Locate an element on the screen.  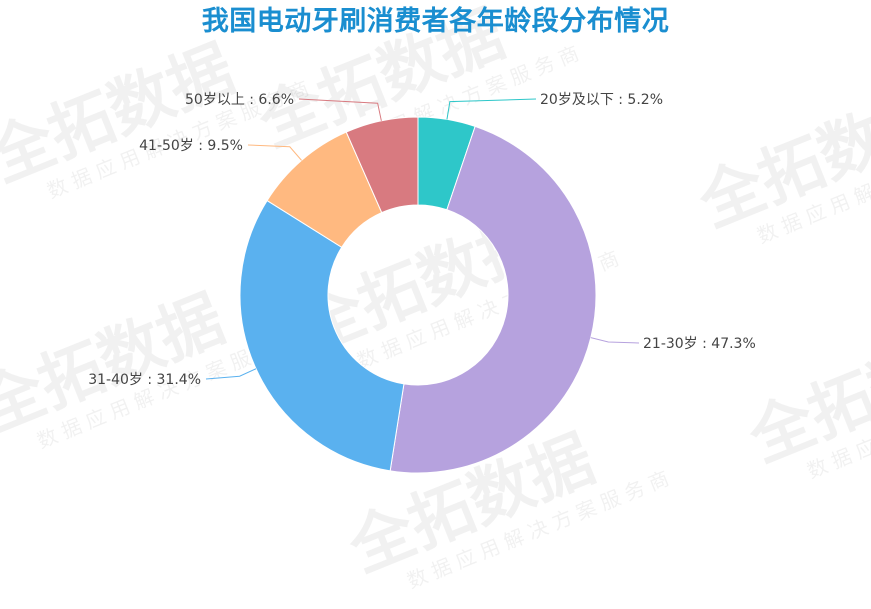
slice-label-3: 41-50岁 : 9.5% is located at coordinates (191, 146).